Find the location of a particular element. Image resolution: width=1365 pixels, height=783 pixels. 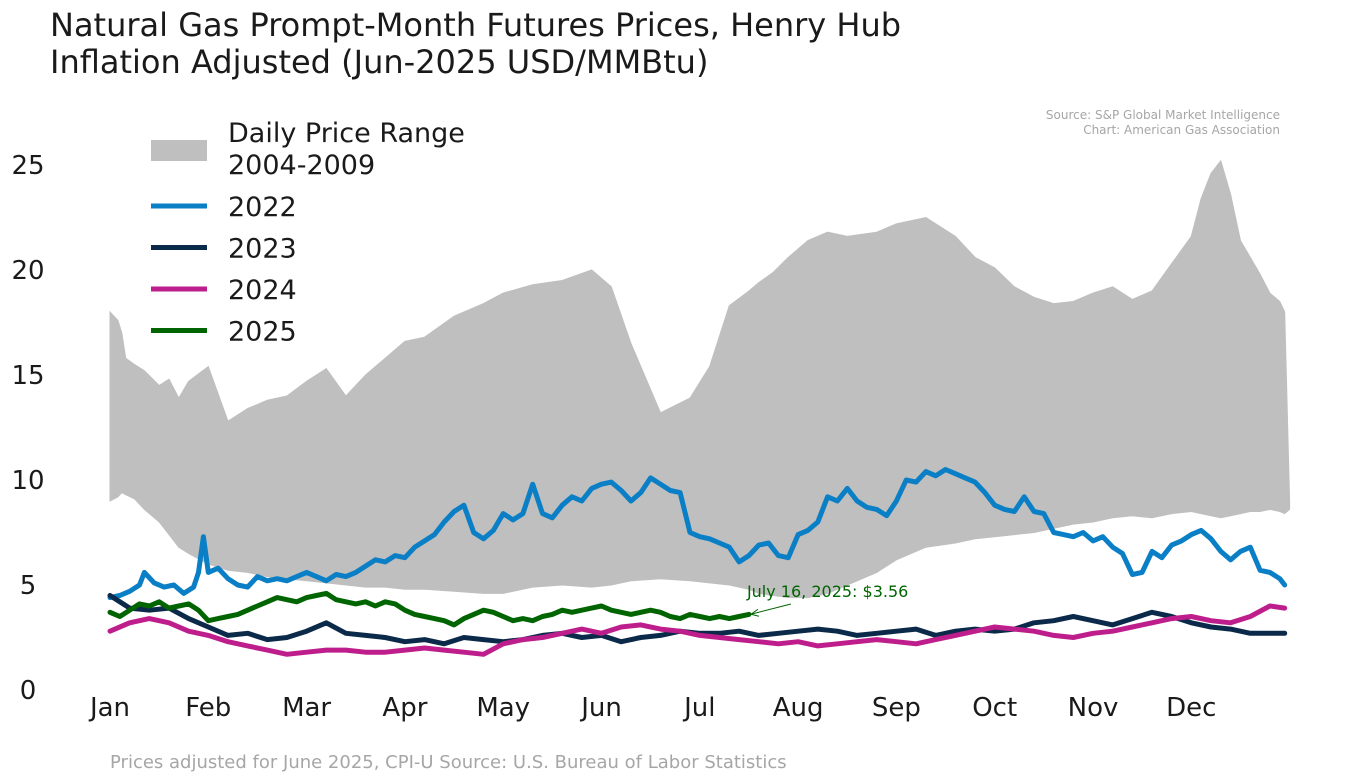

x-tick-label: Oct is located at coordinates (994, 708).